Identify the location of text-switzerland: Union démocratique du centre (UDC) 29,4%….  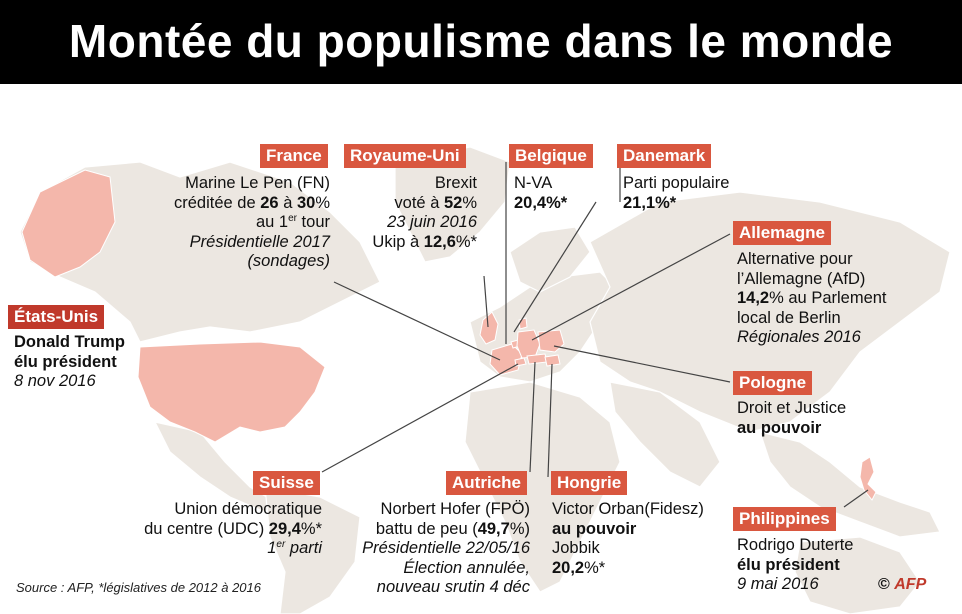
(233, 528).